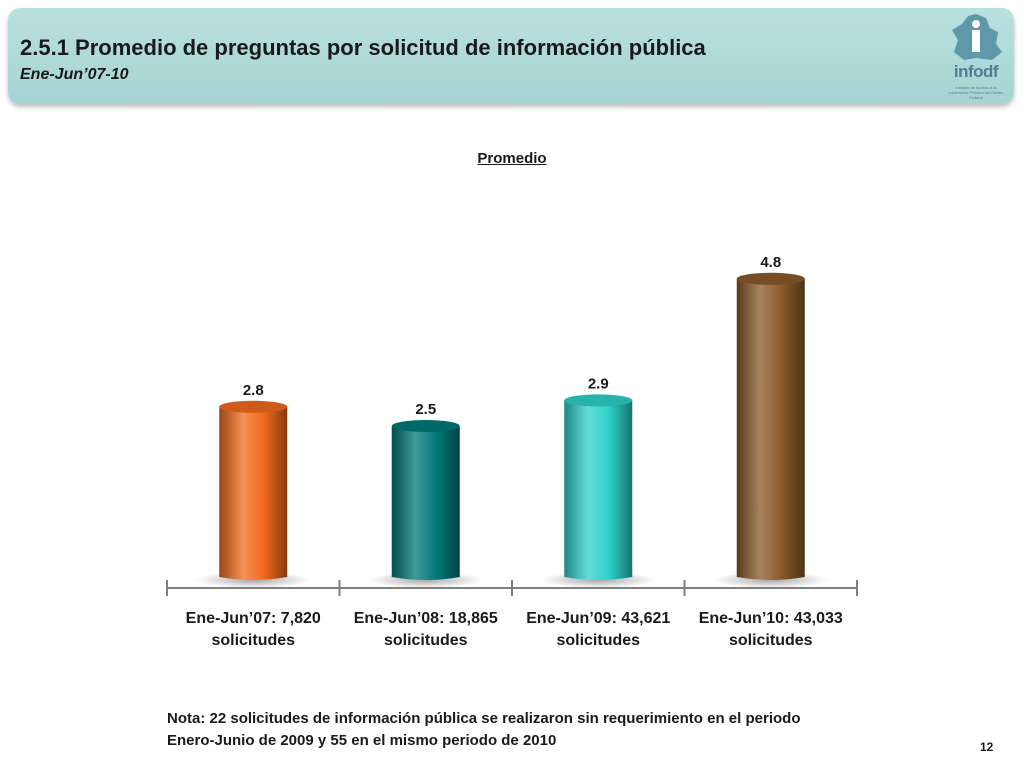  What do you see at coordinates (771, 630) in the screenshot?
I see `x-tick-label-4: Ene-Jun’10: 43,033 solicitudes` at bounding box center [771, 630].